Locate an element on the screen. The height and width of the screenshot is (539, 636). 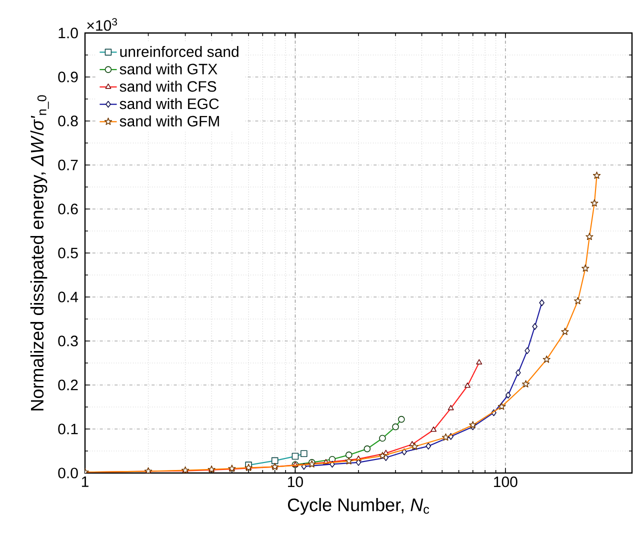
y-tick-label: 0.6 is located at coordinates (68, 209).